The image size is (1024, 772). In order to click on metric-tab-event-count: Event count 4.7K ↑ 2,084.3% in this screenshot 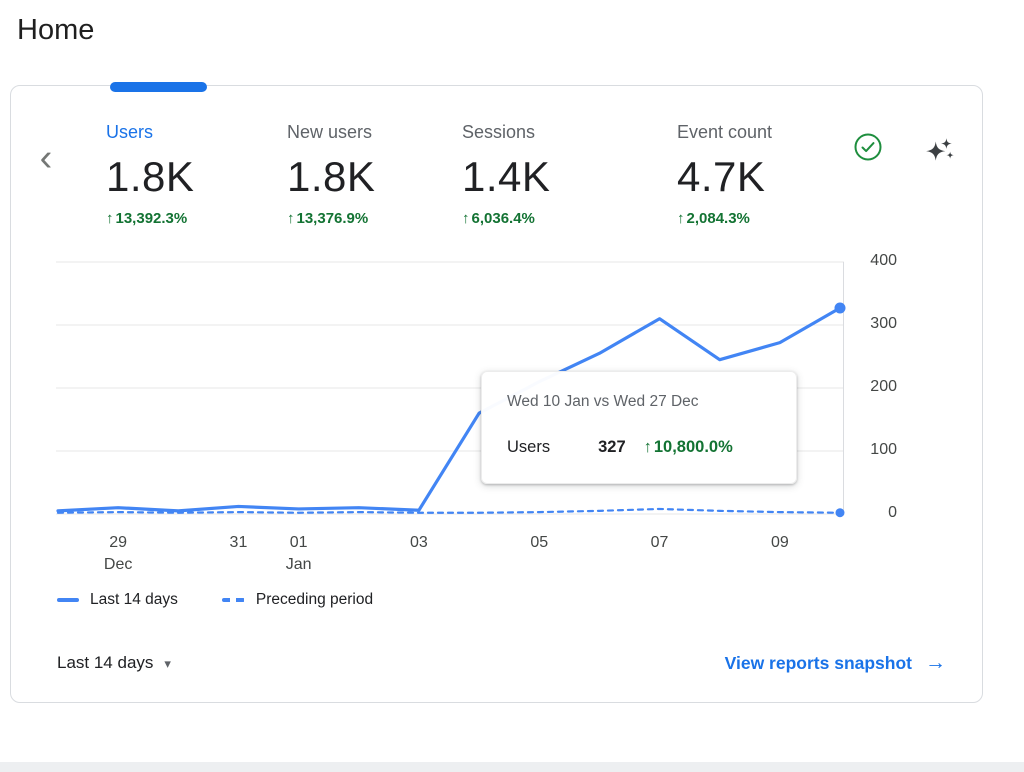, I will do `click(724, 174)`.